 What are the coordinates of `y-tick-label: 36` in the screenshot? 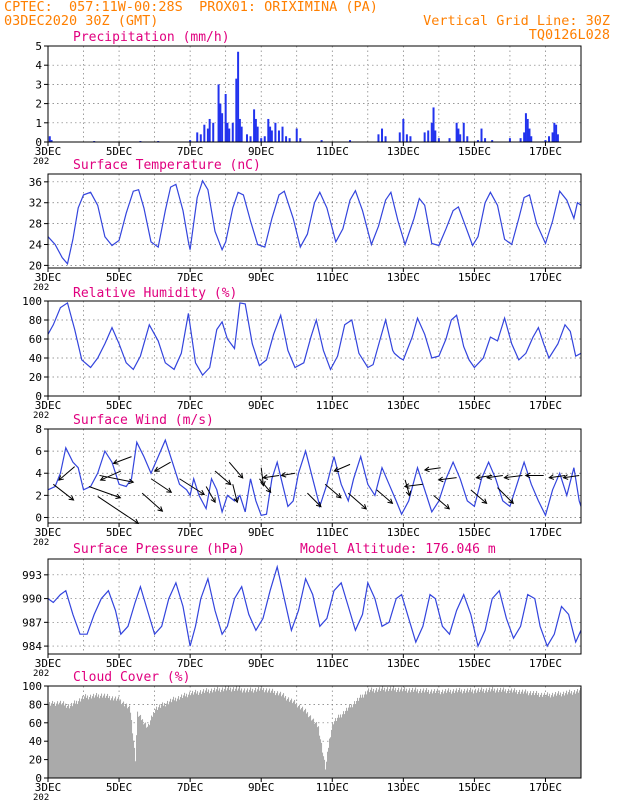 It's located at (35, 182).